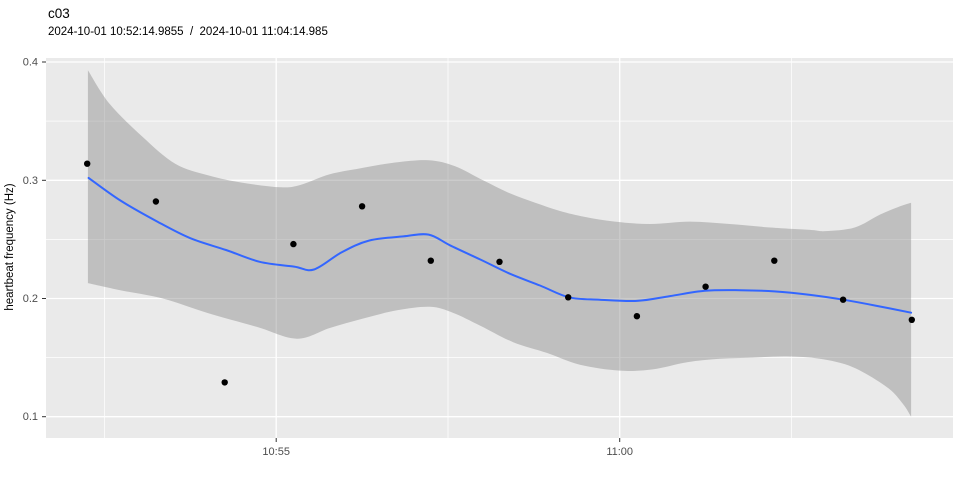 The width and height of the screenshot is (960, 480). What do you see at coordinates (30, 417) in the screenshot?
I see `y-tick-label: 0.1` at bounding box center [30, 417].